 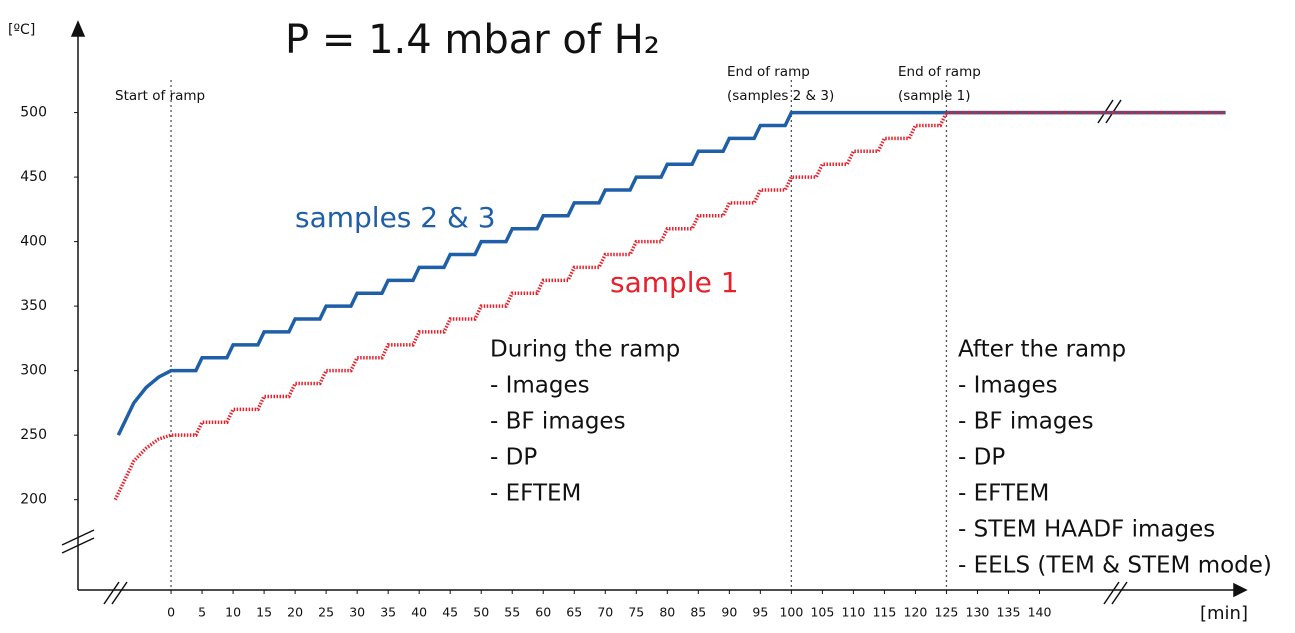 What do you see at coordinates (78, 28) in the screenshot?
I see `y-arrow` at bounding box center [78, 28].